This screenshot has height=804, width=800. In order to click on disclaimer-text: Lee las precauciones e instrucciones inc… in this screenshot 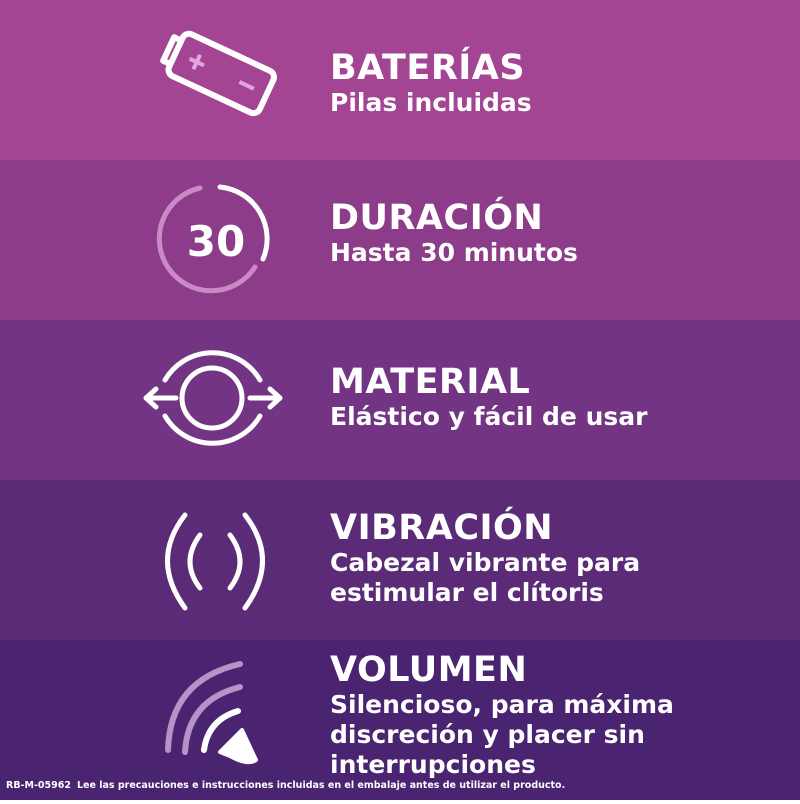, I will do `click(321, 785)`.